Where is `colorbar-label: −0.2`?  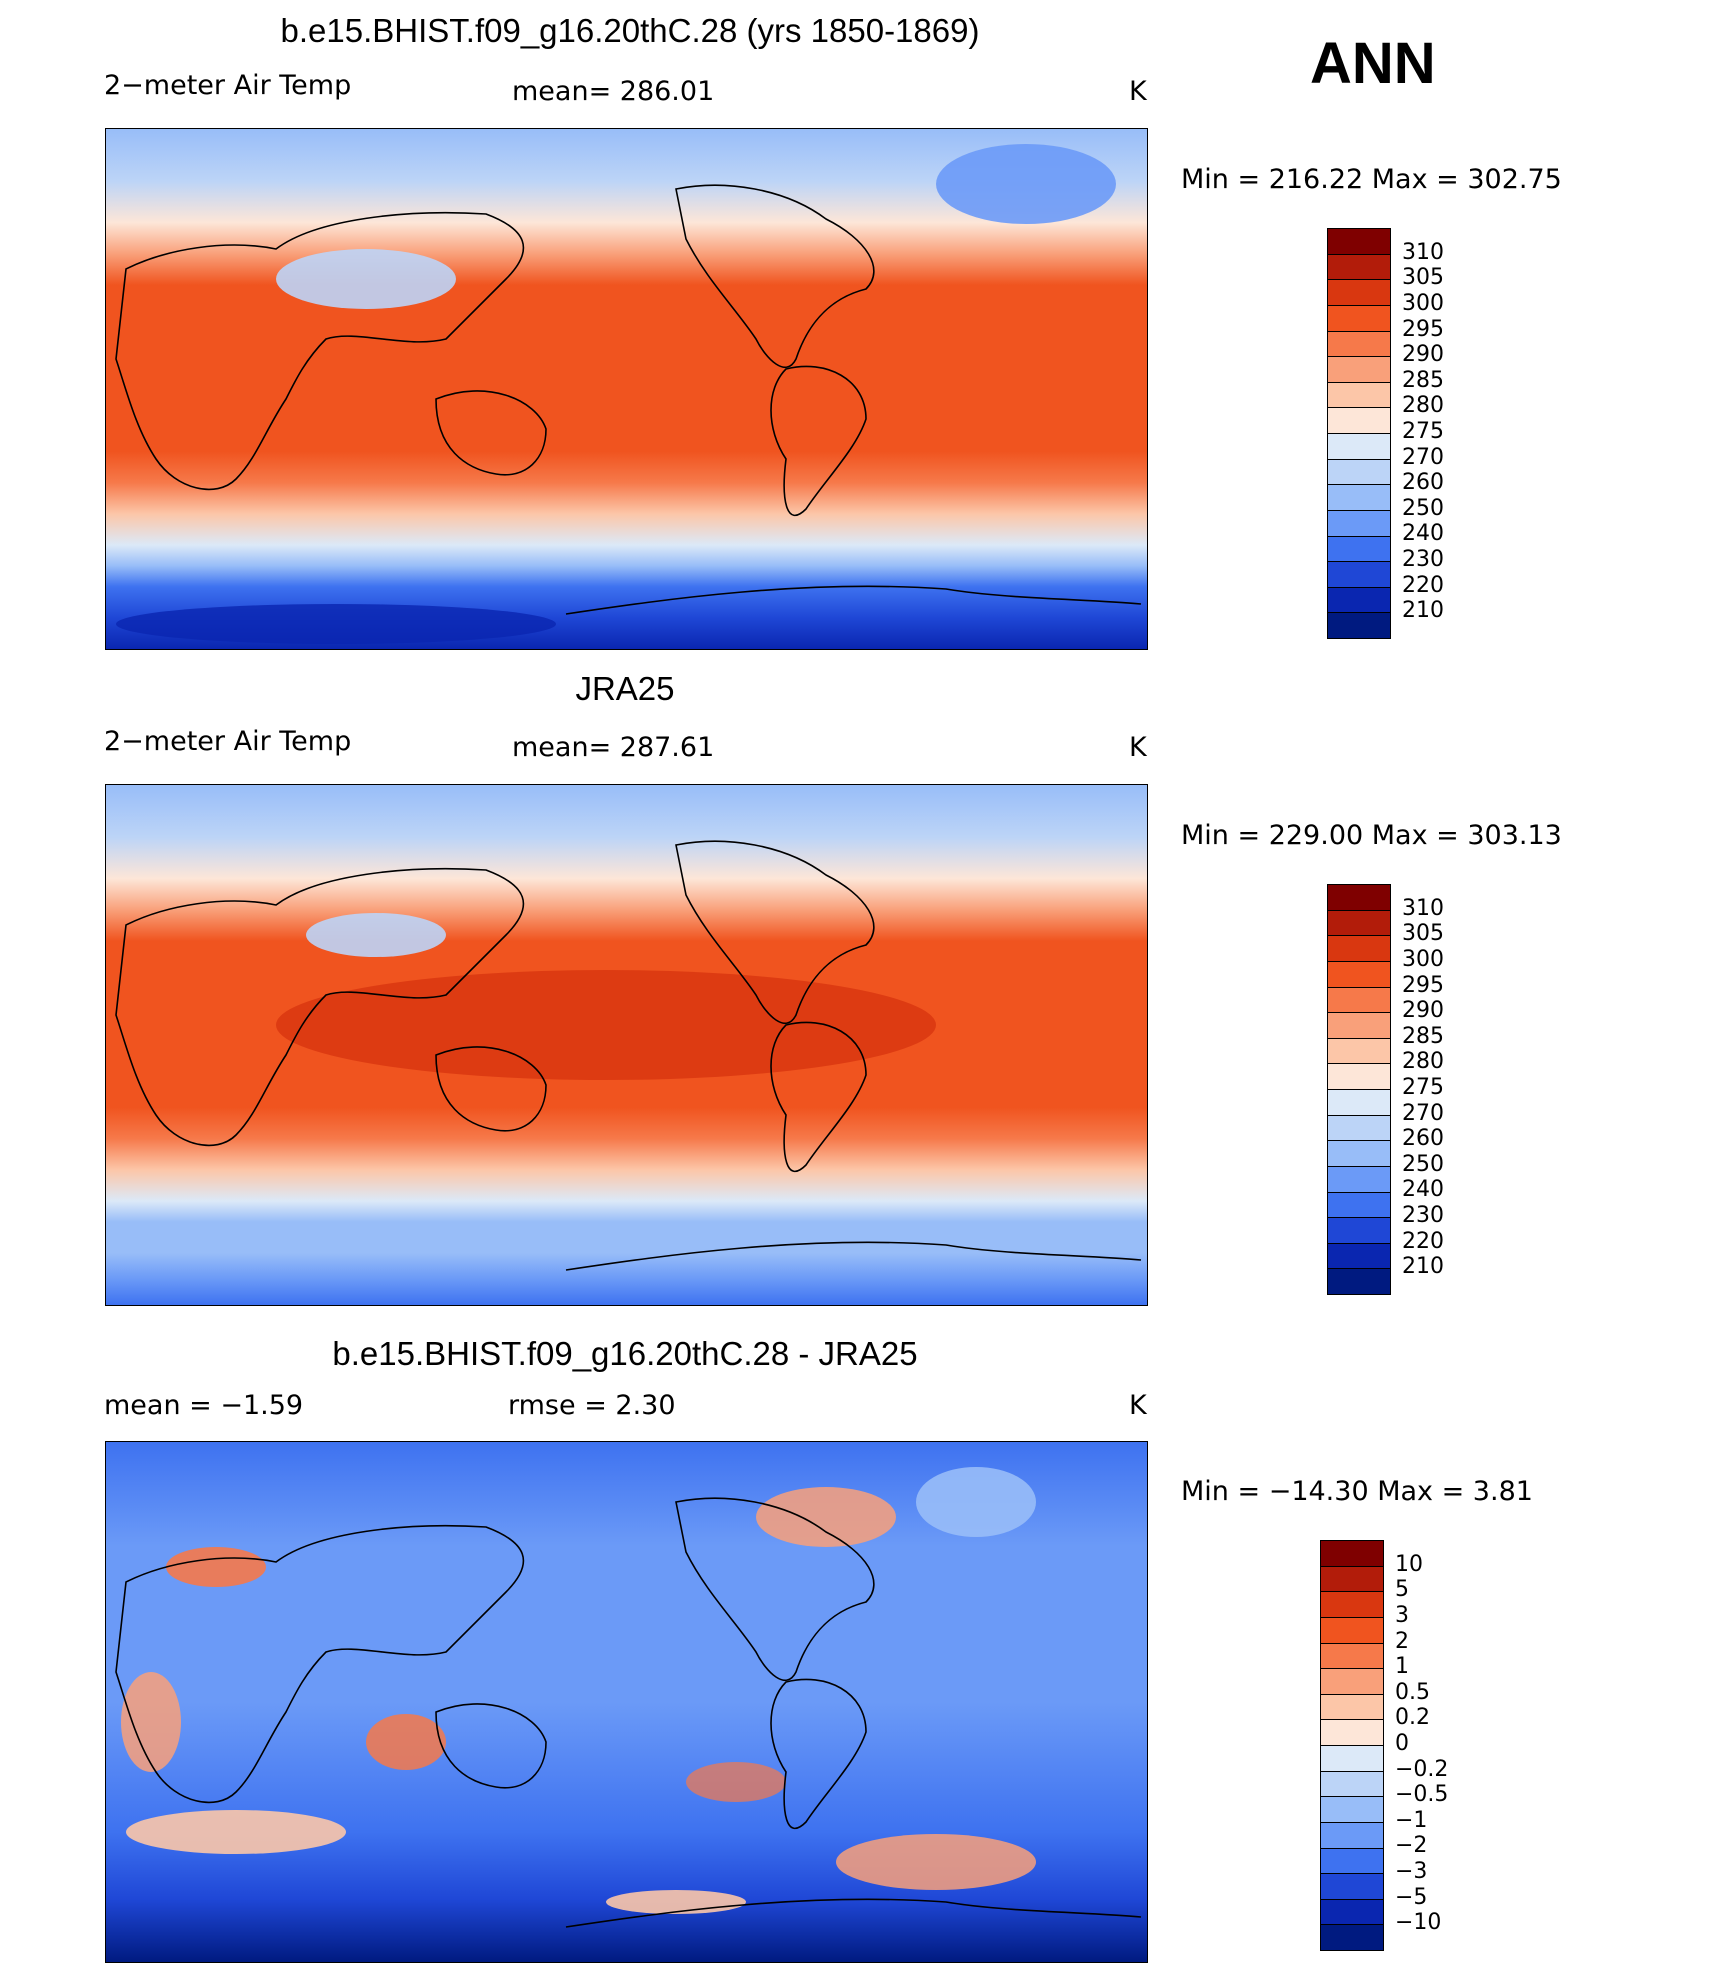
colorbar-label: −0.2 is located at coordinates (1422, 1769).